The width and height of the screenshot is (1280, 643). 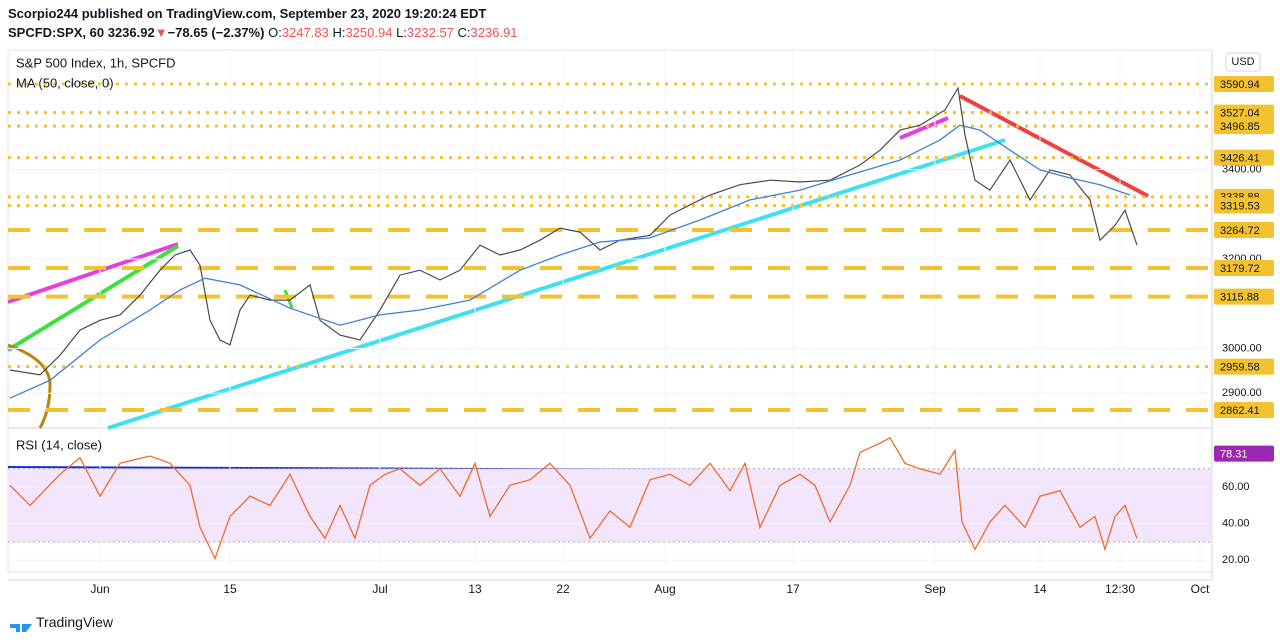 What do you see at coordinates (1234, 454) in the screenshot?
I see `rsi-value-label: 78.31` at bounding box center [1234, 454].